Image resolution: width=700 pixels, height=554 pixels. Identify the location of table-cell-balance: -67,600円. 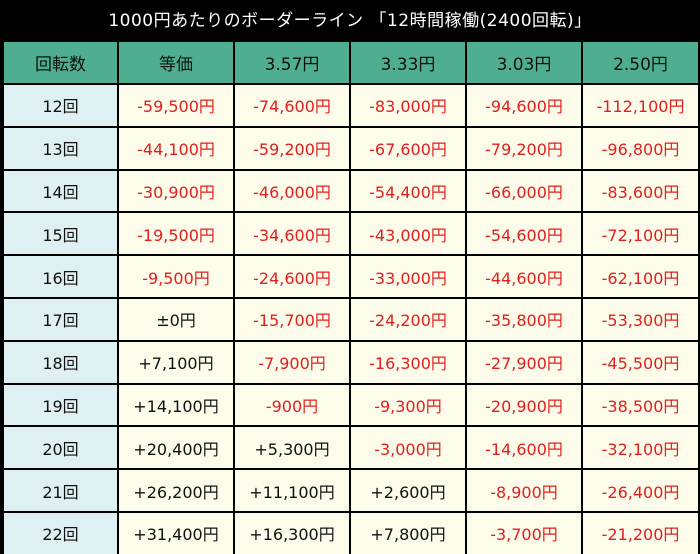
(408, 148).